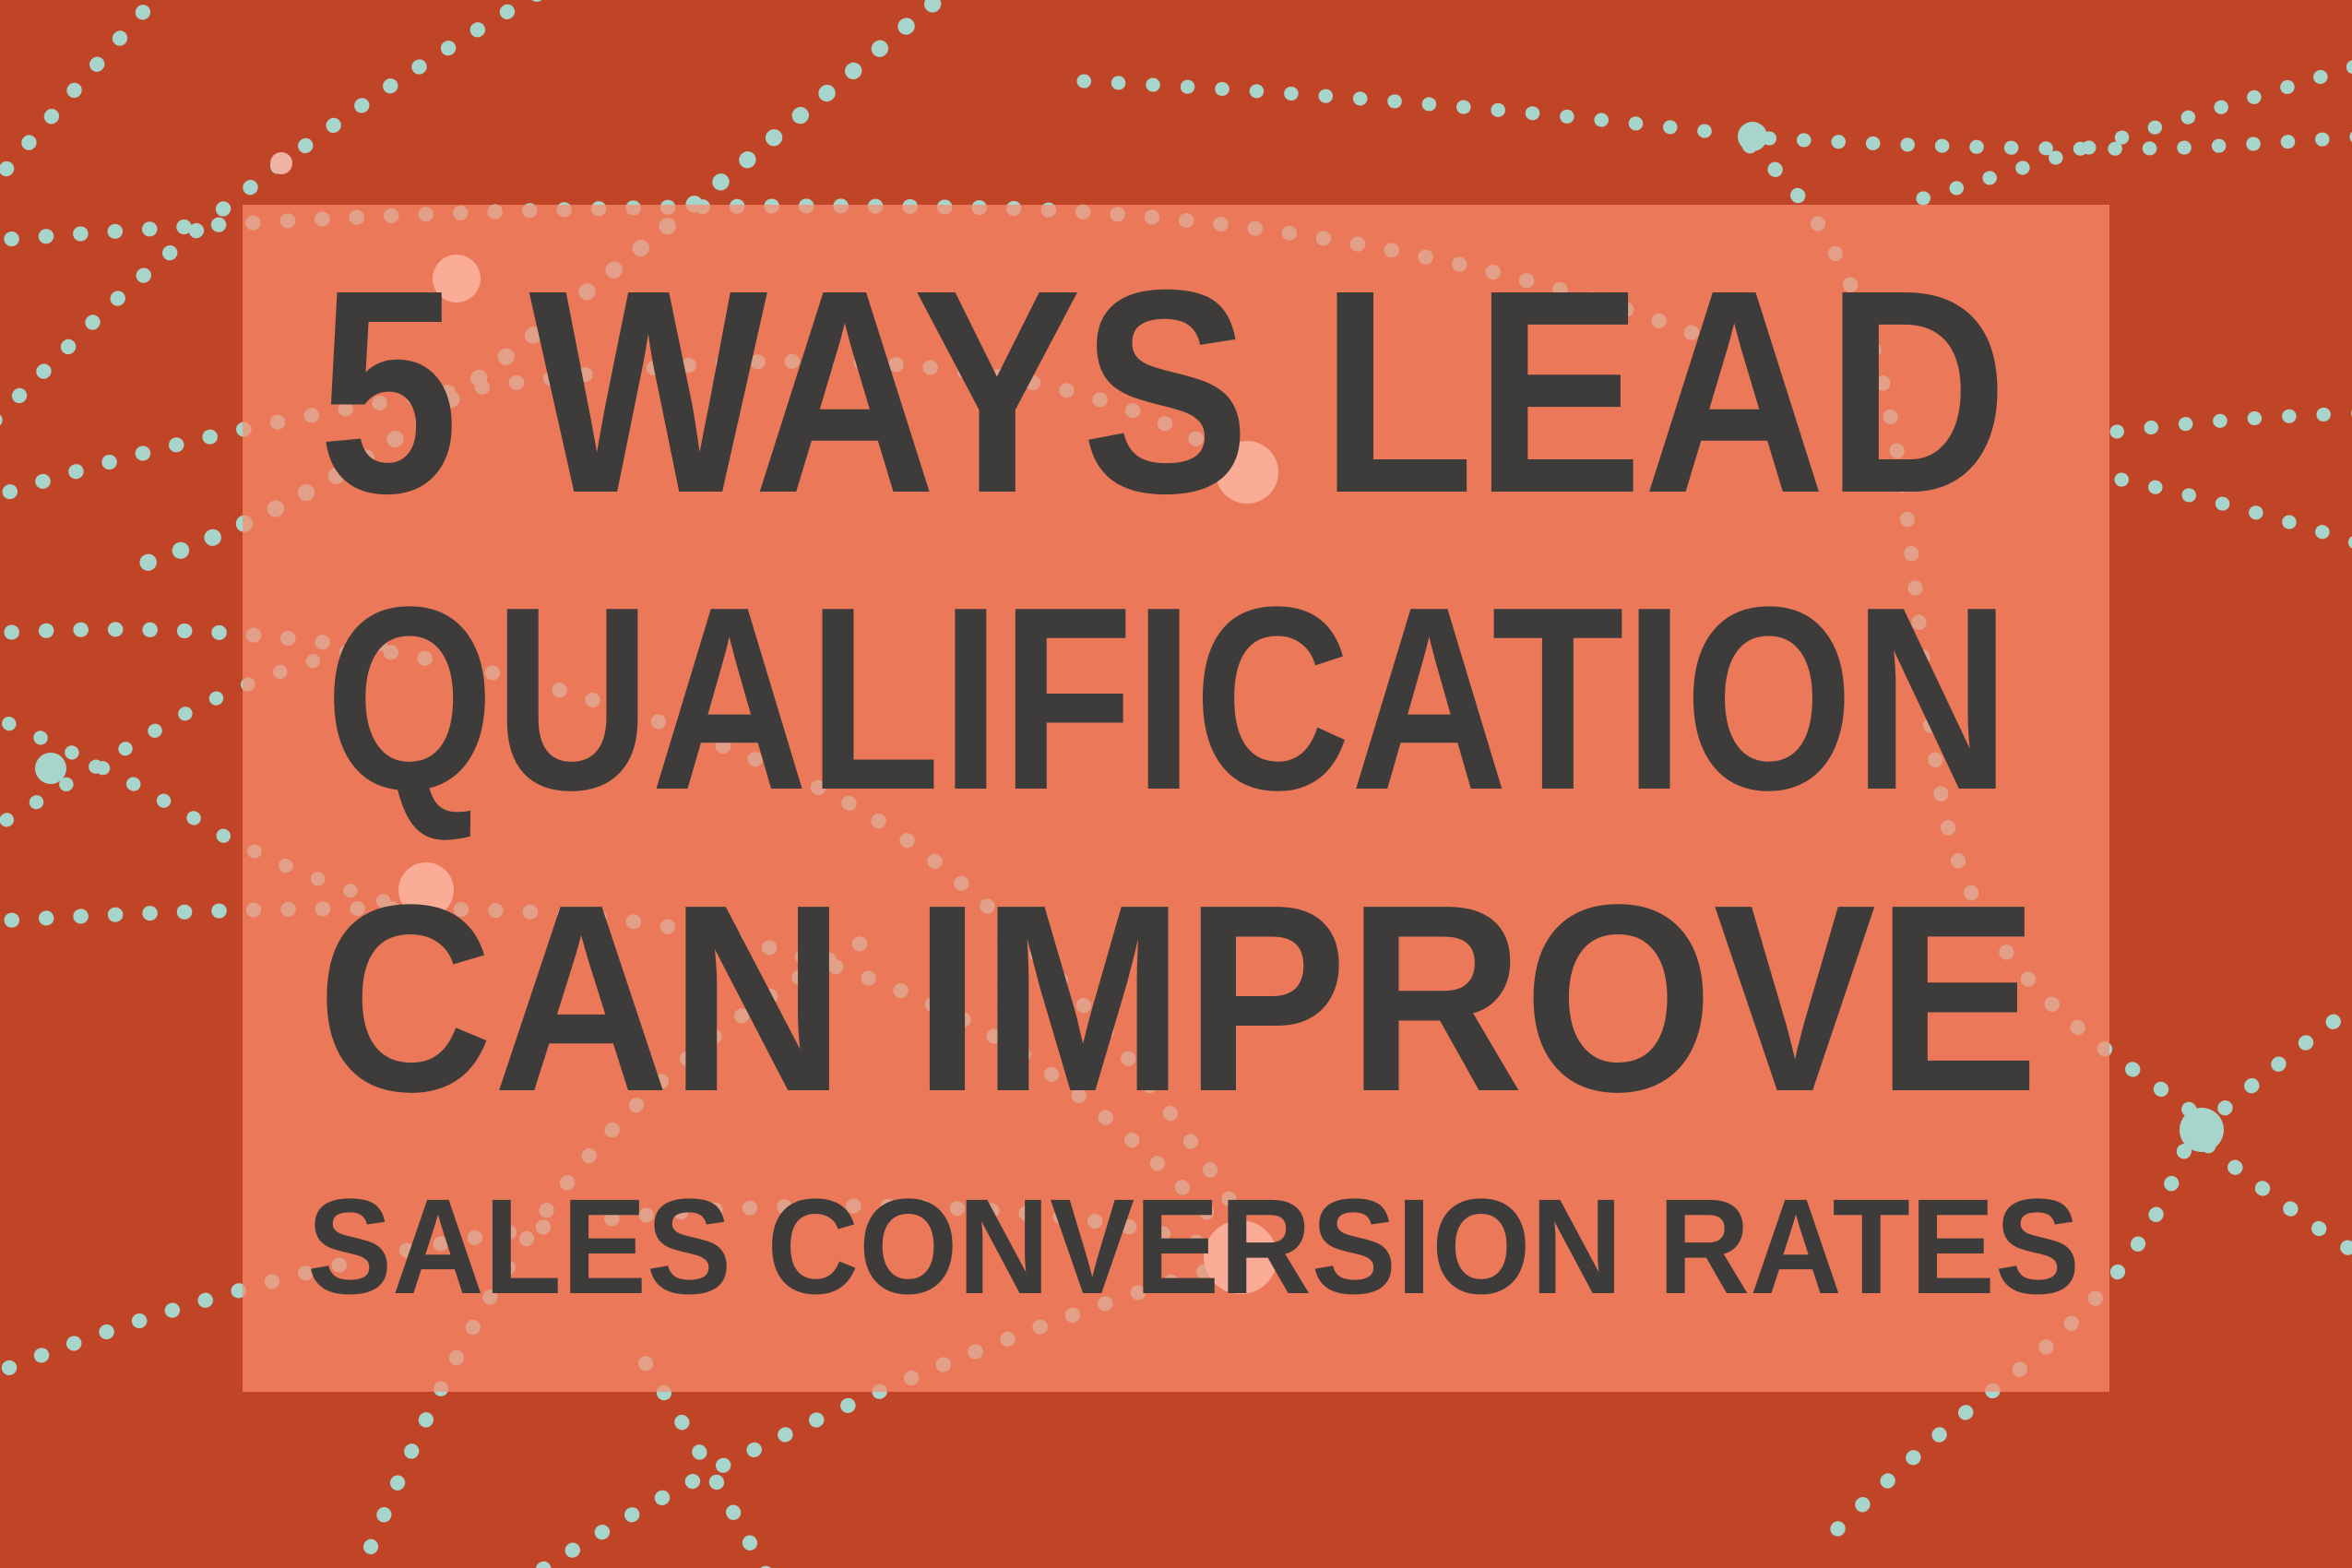 This screenshot has height=1568, width=2352. I want to click on title-line-2: QUALIFICATION, so click(1168, 698).